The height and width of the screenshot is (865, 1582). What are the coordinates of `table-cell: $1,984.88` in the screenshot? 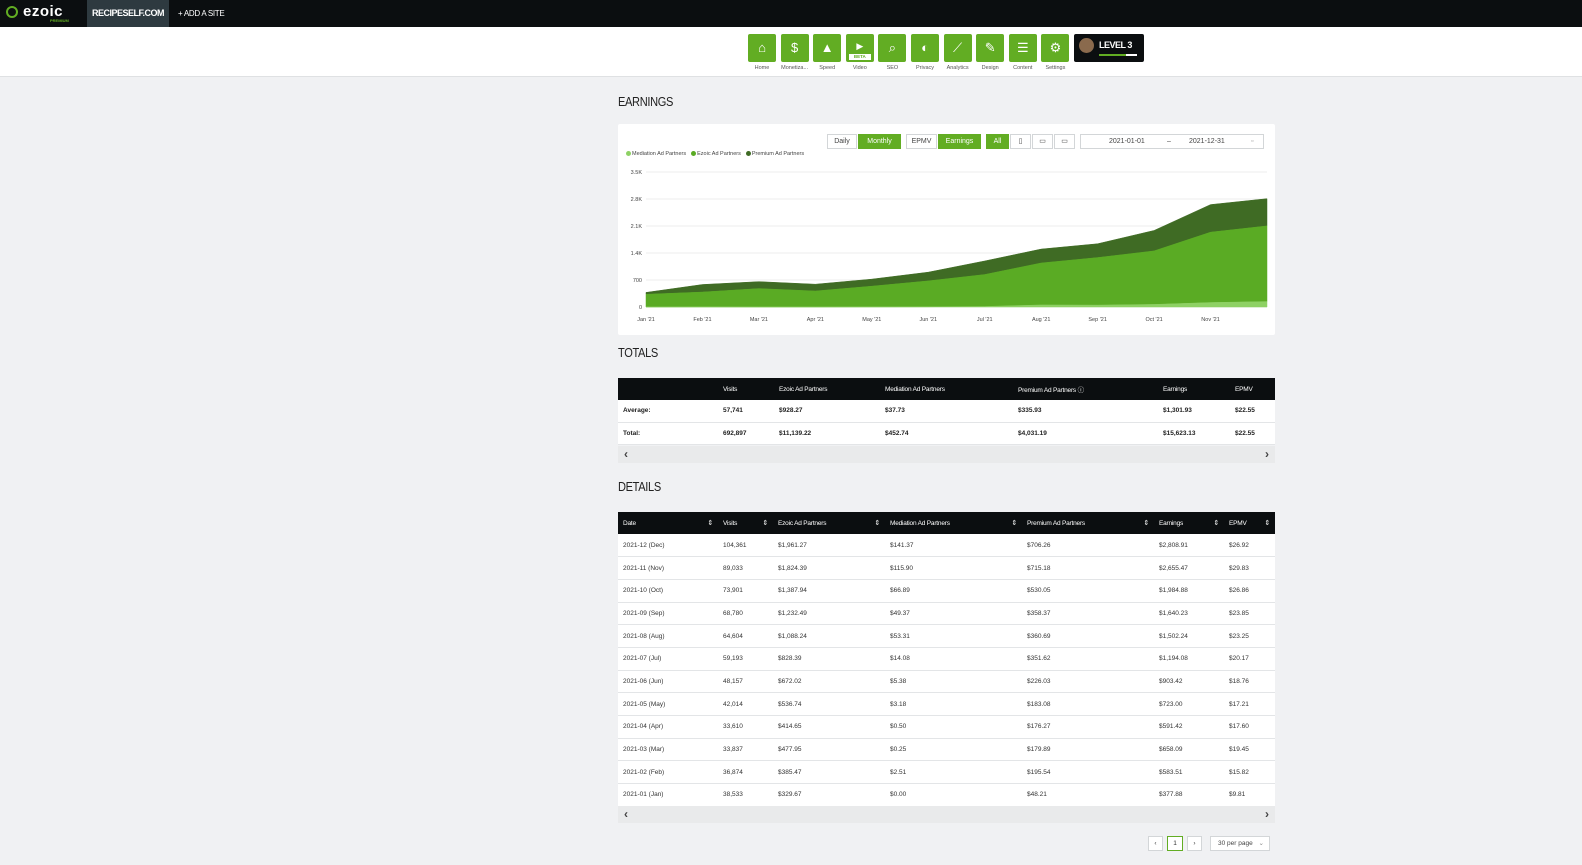 It's located at (1189, 591).